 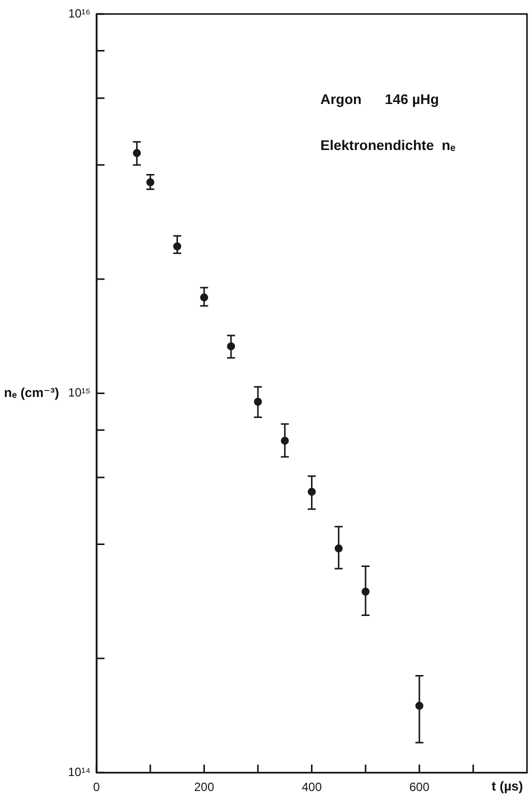 What do you see at coordinates (79, 13) in the screenshot?
I see `y-tick-label: 10¹⁶` at bounding box center [79, 13].